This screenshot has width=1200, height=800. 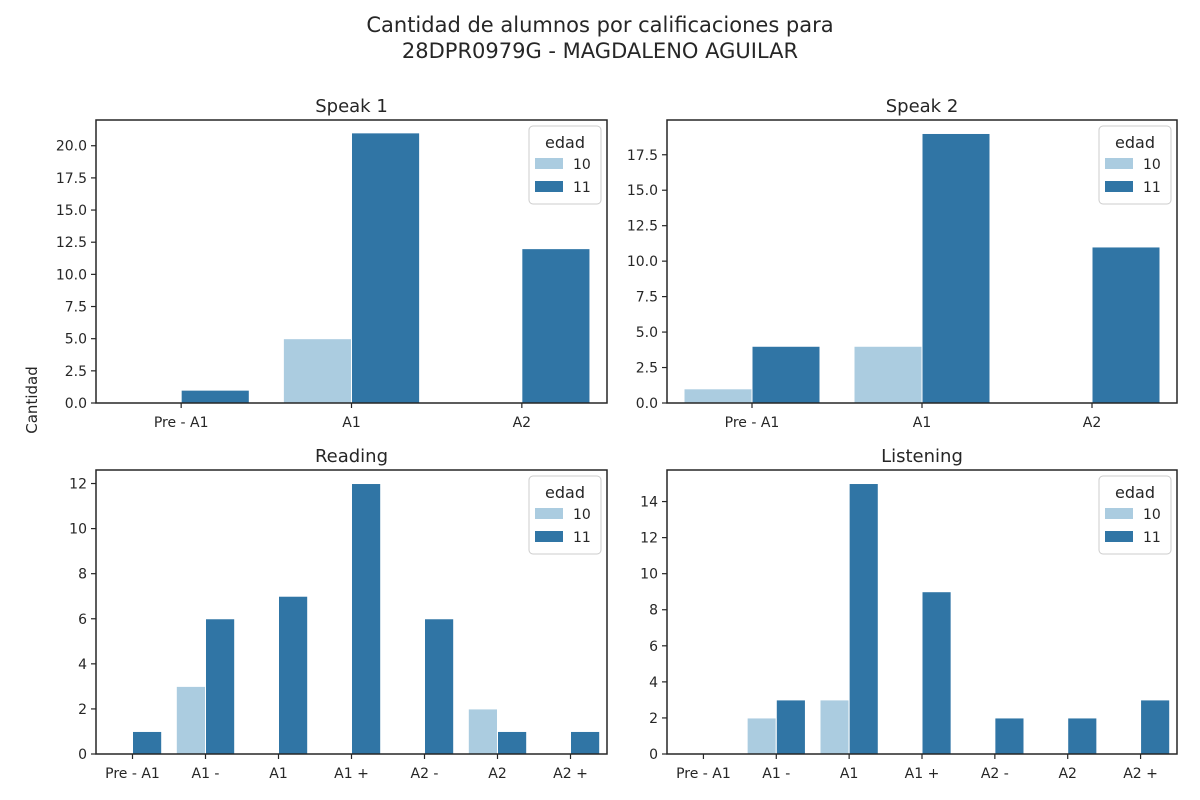 What do you see at coordinates (922, 106) in the screenshot?
I see `chart-title: Speak 2` at bounding box center [922, 106].